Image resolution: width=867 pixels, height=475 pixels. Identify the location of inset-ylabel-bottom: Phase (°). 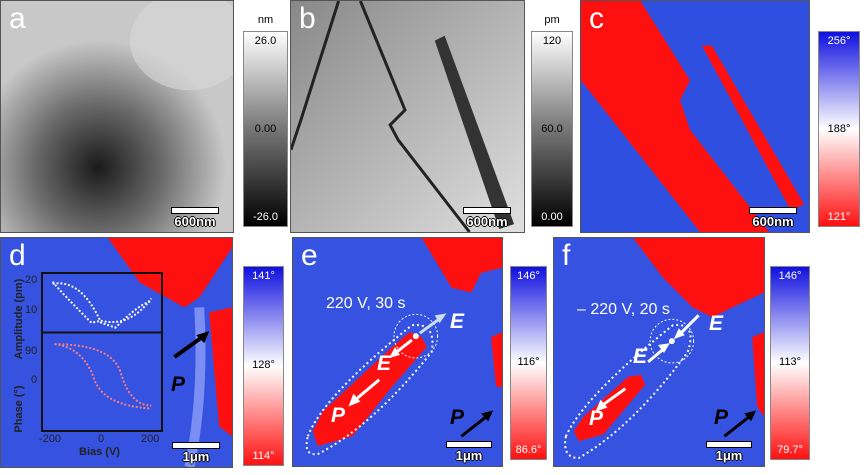
(19, 409).